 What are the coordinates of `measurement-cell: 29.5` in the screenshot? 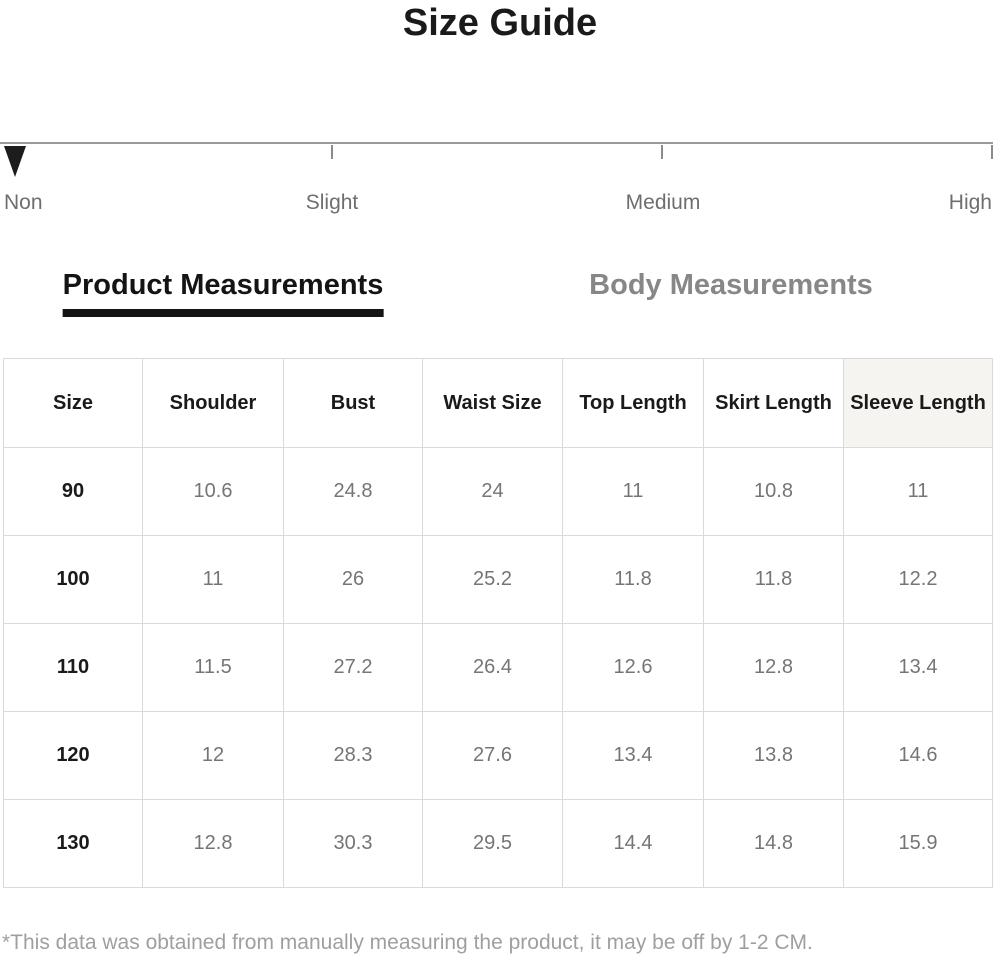 It's located at (492, 843).